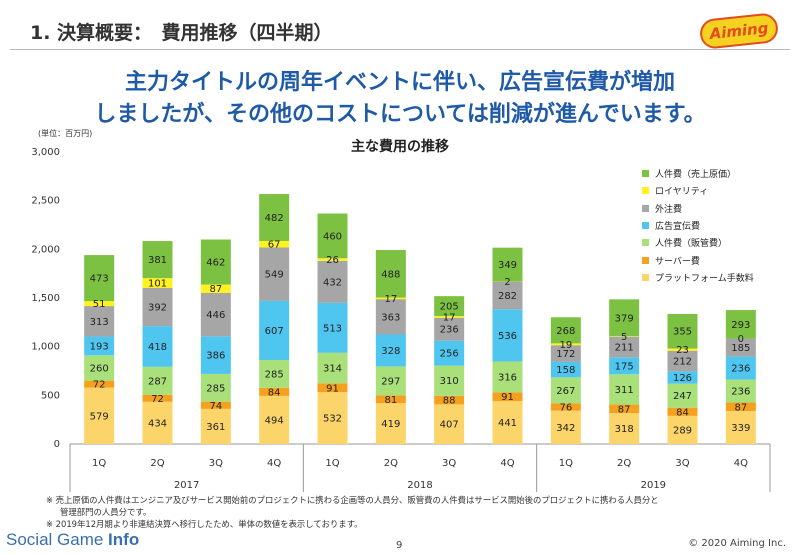 The width and height of the screenshot is (800, 554). What do you see at coordinates (157, 381) in the screenshot?
I see `data-label: 287` at bounding box center [157, 381].